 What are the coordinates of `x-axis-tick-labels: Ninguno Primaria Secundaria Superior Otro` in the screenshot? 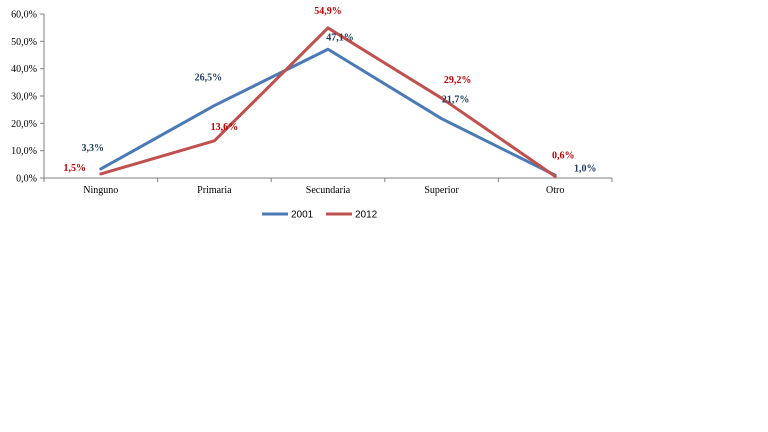 It's located at (323, 190).